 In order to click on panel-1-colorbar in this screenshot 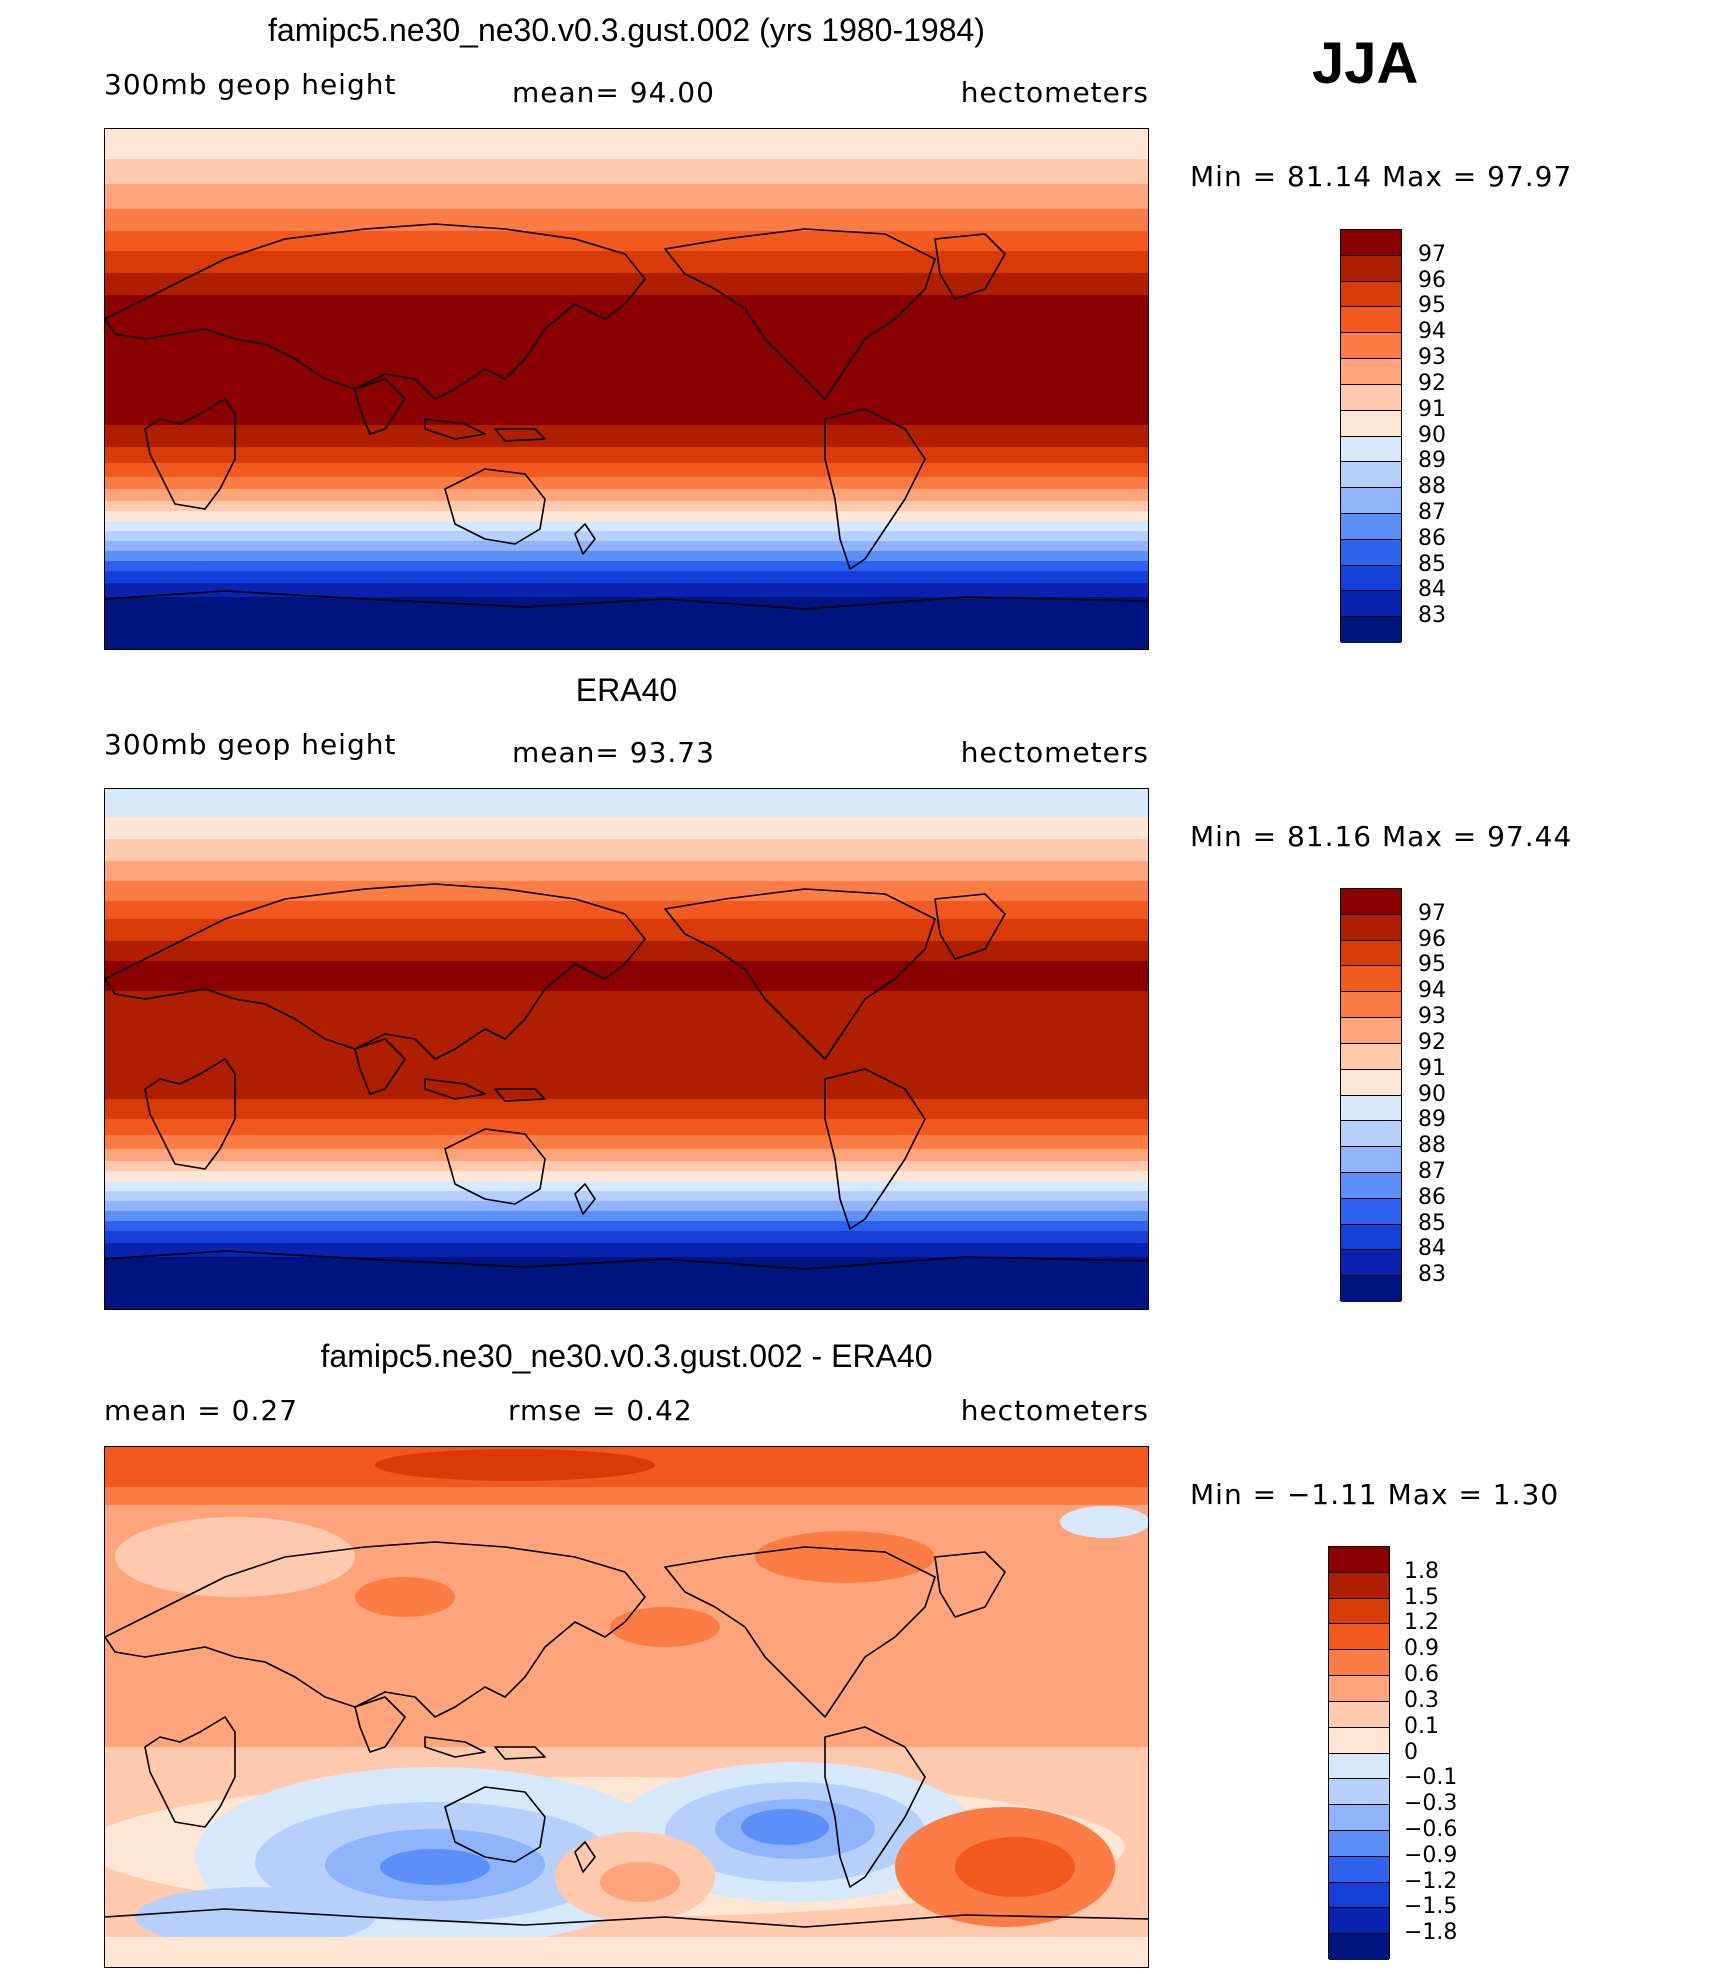, I will do `click(1371, 436)`.